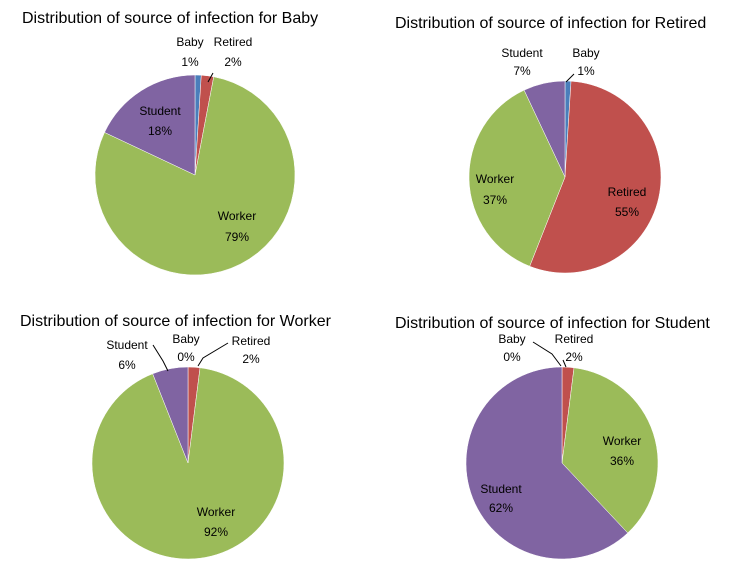 The height and width of the screenshot is (576, 755). I want to click on slice-value-worker: 79%, so click(237, 237).